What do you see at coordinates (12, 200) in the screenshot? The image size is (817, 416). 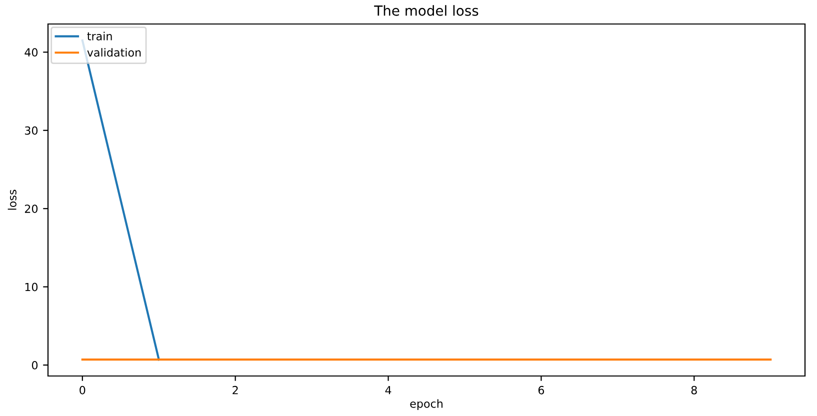 I see `y-axis-title: loss` at bounding box center [12, 200].